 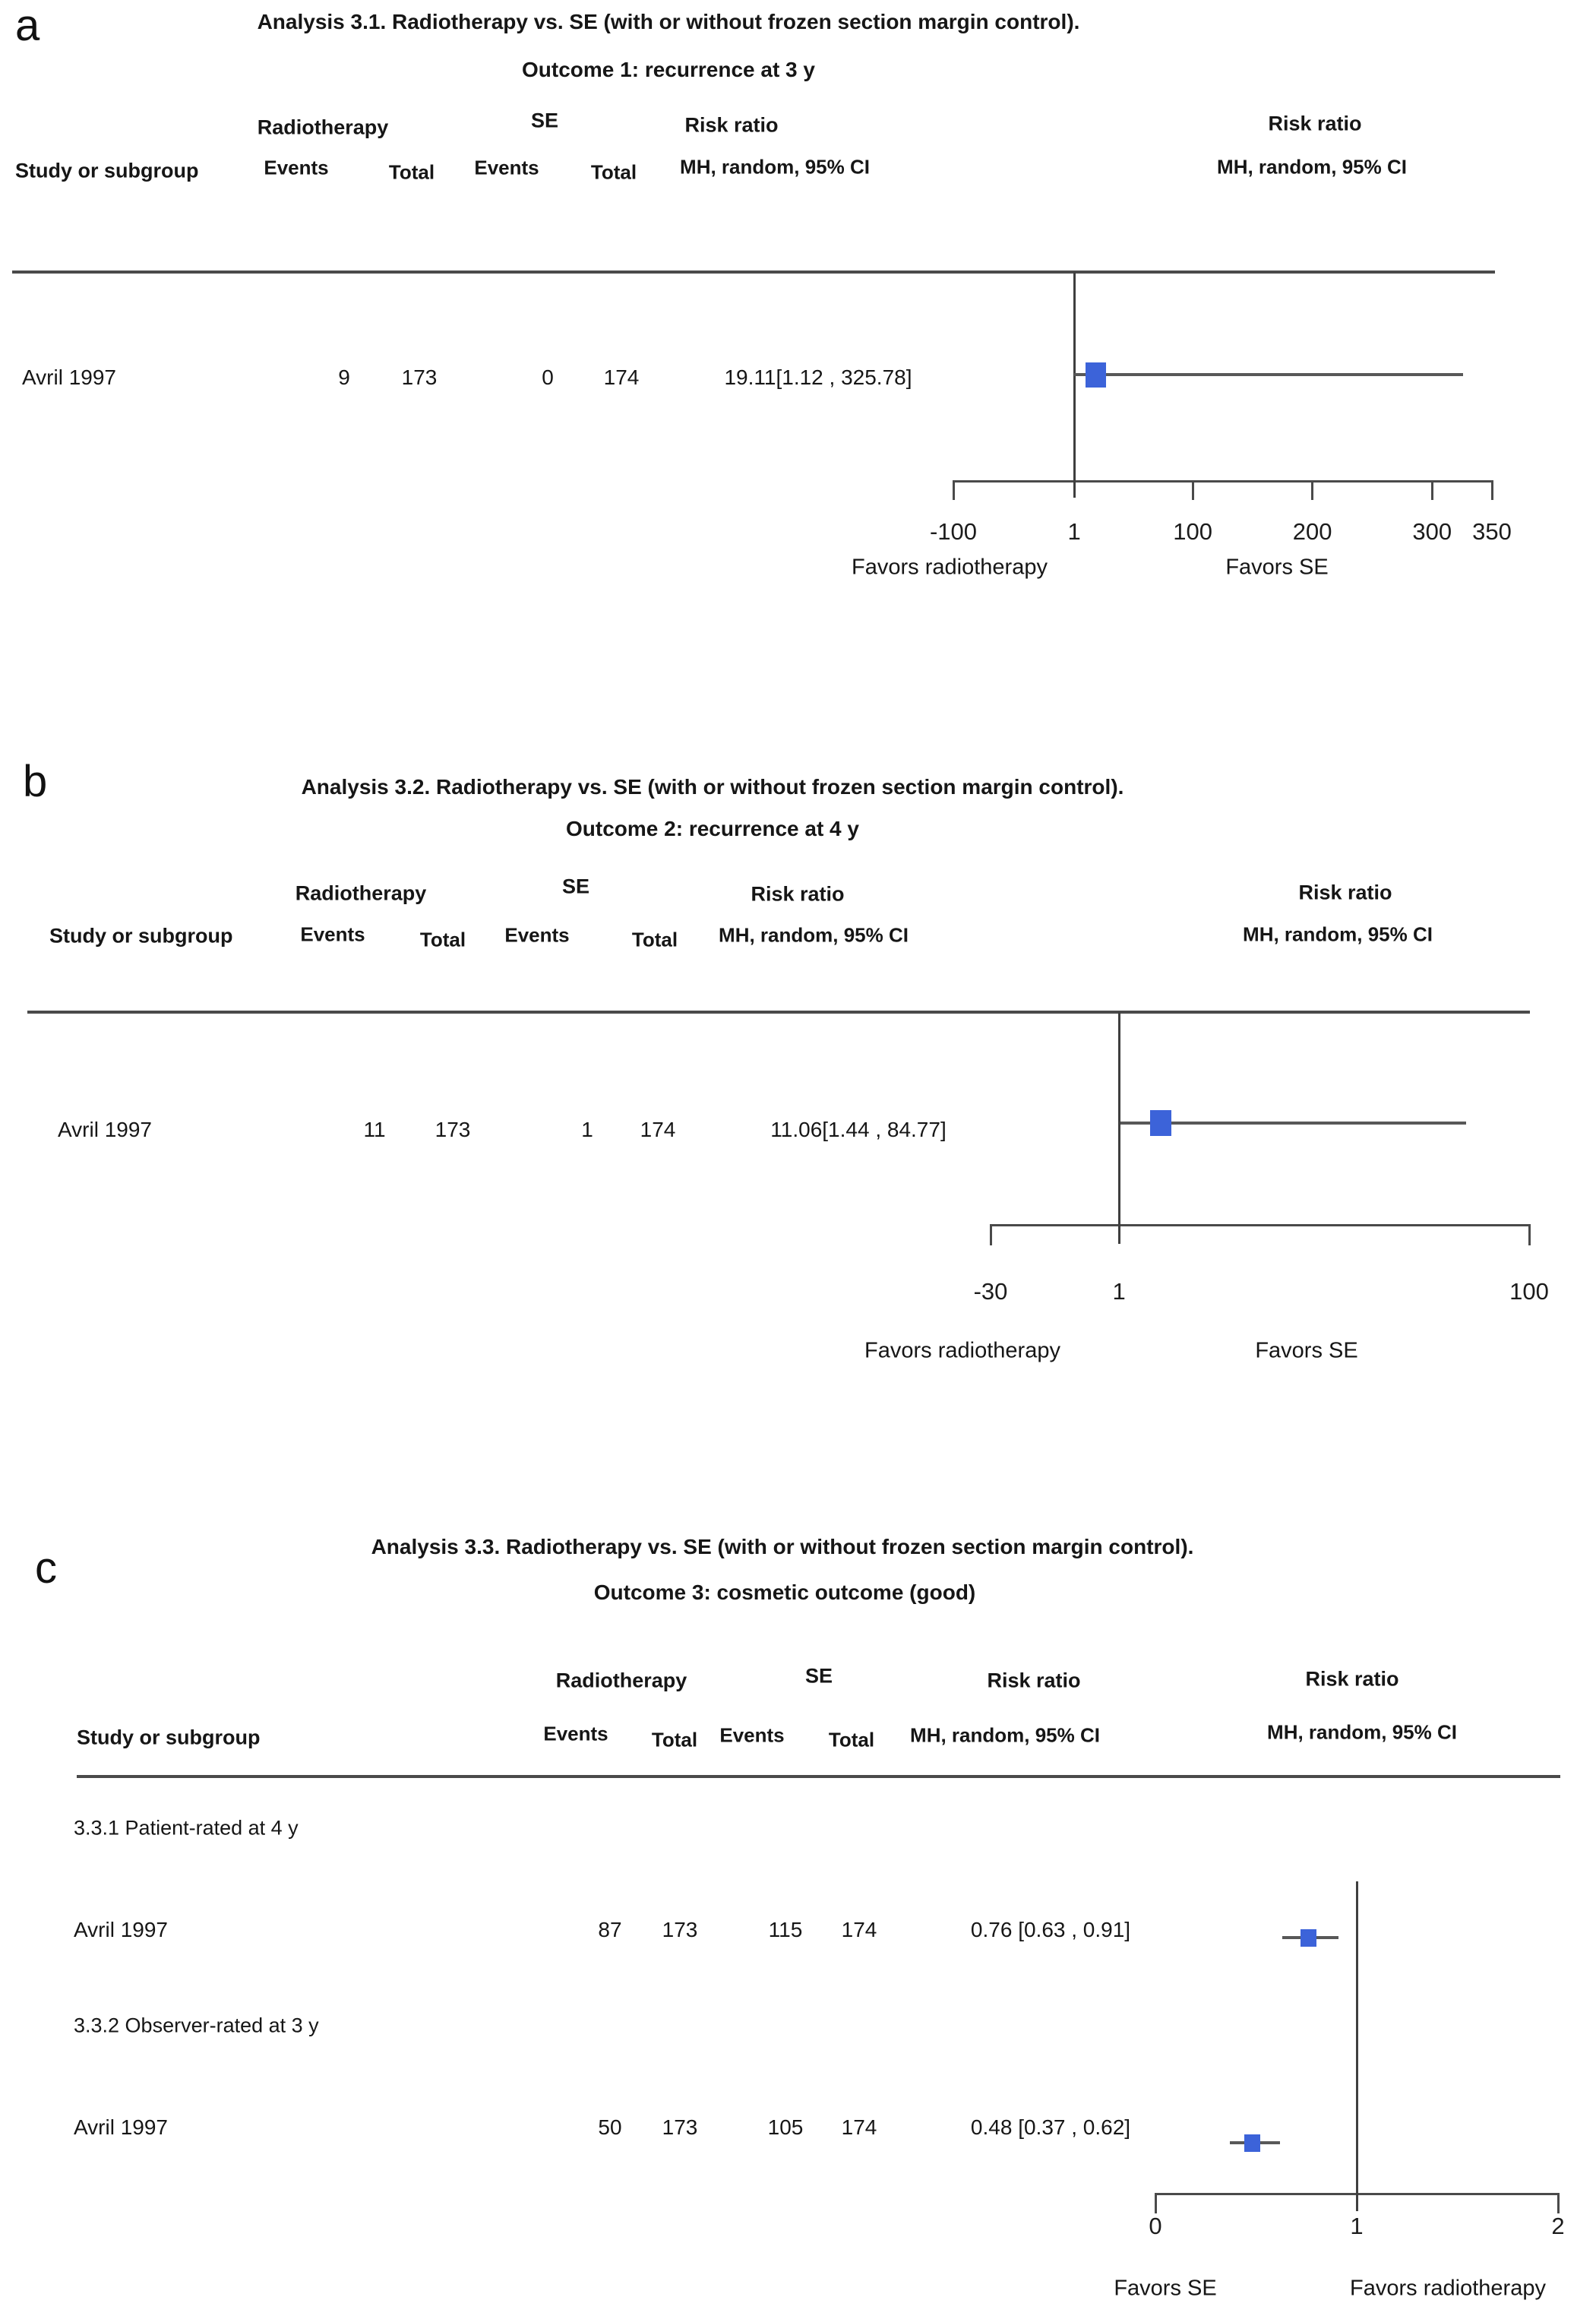 What do you see at coordinates (374, 1129) in the screenshot?
I see `rt-events-value: 11` at bounding box center [374, 1129].